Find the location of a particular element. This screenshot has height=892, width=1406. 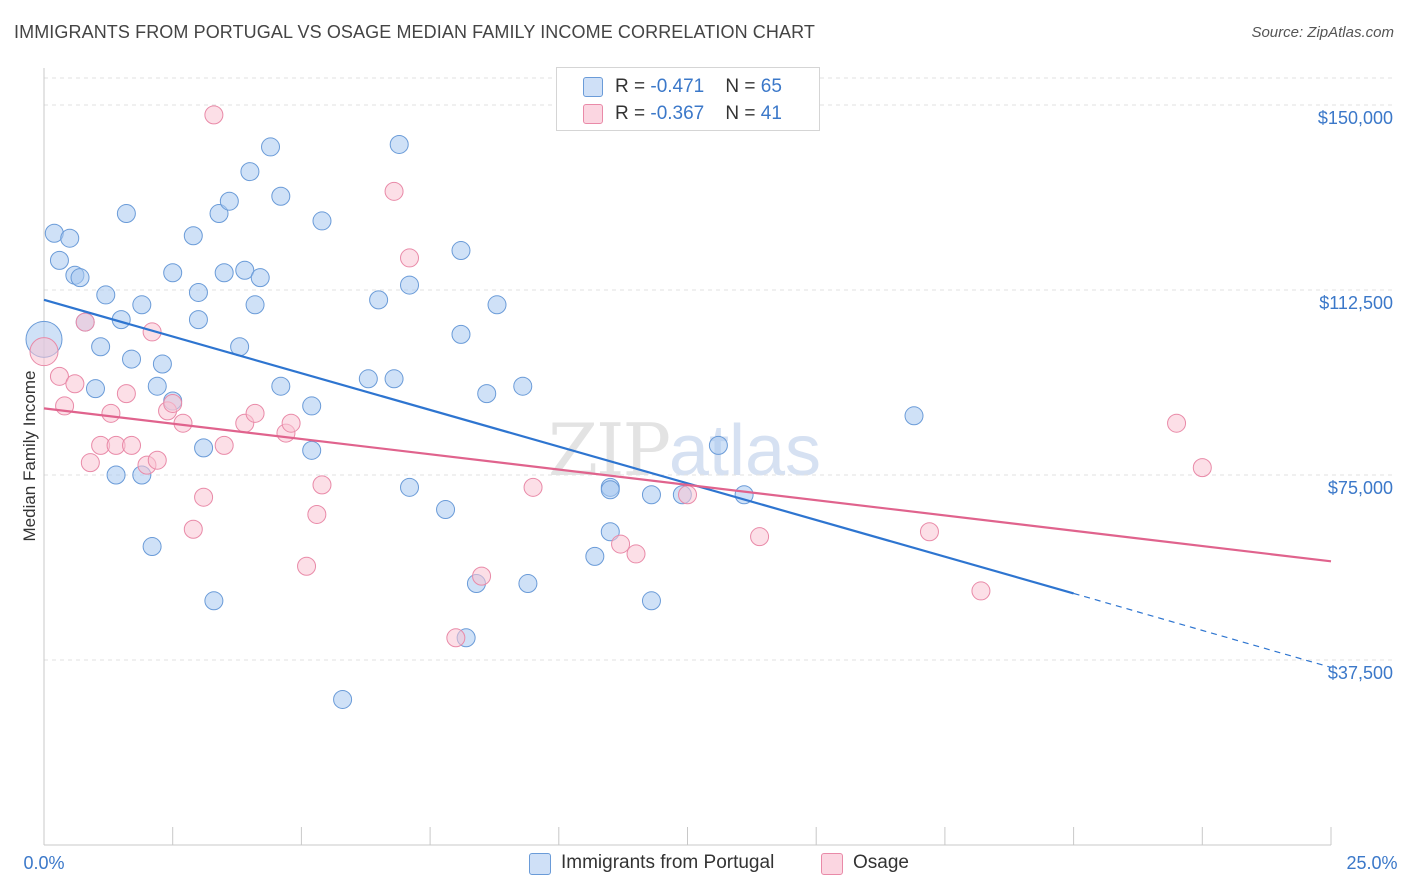

legend-swatch-portugal is located at coordinates (593, 87).